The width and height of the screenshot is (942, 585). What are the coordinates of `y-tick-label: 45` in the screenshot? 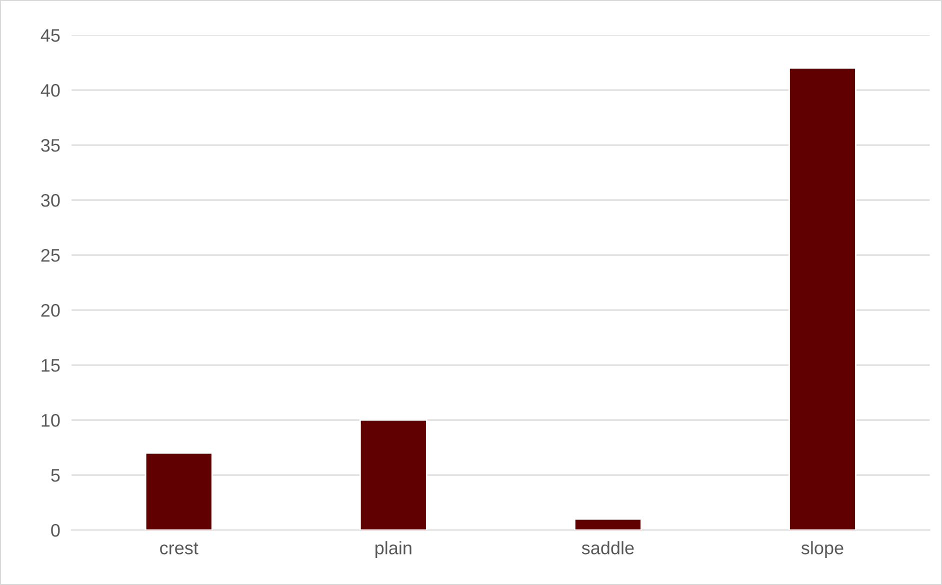 It's located at (50, 35).